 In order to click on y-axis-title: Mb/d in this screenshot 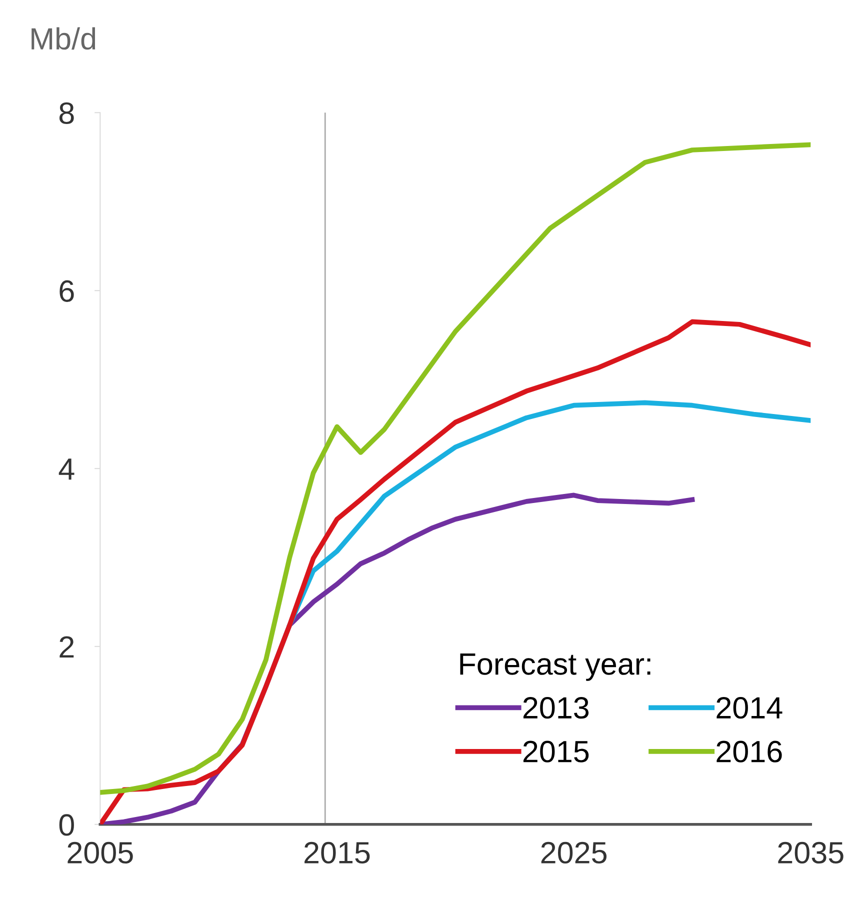, I will do `click(64, 38)`.